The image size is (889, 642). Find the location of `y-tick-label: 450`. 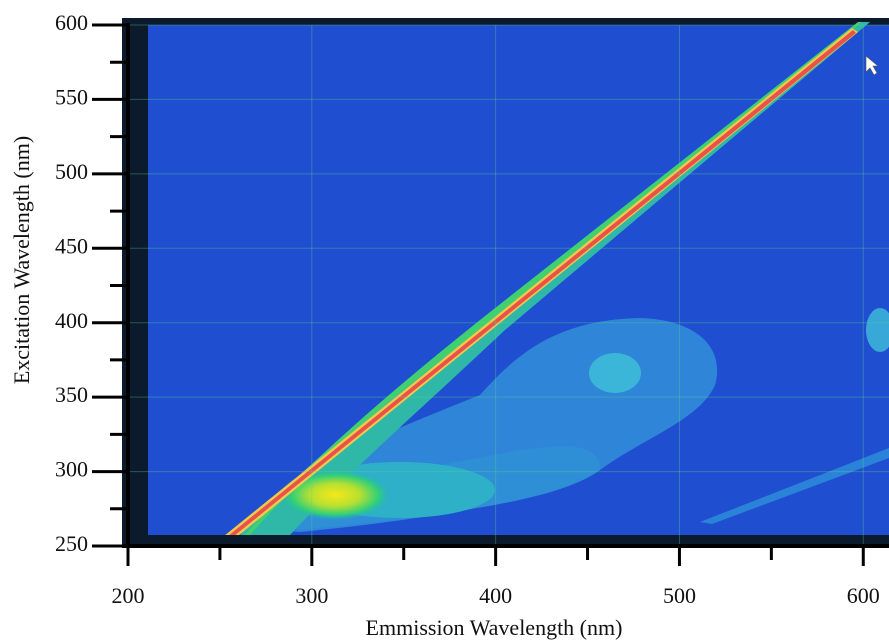

y-tick-label: 450 is located at coordinates (71, 245).